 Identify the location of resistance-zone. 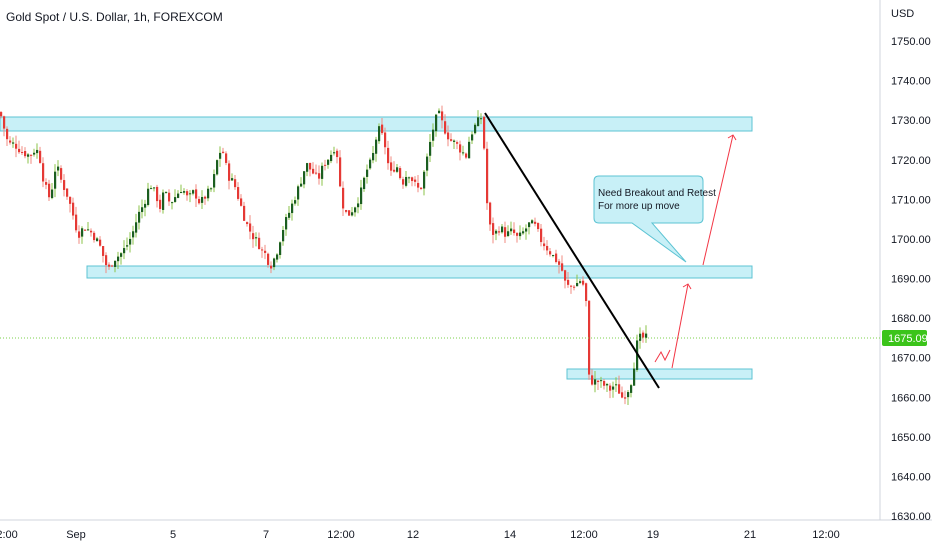
(376, 124).